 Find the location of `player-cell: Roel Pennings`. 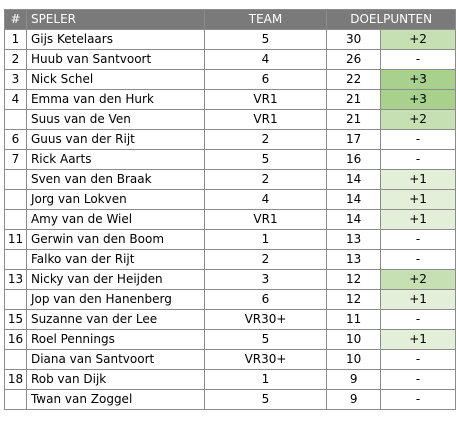

player-cell: Roel Pennings is located at coordinates (115, 339).